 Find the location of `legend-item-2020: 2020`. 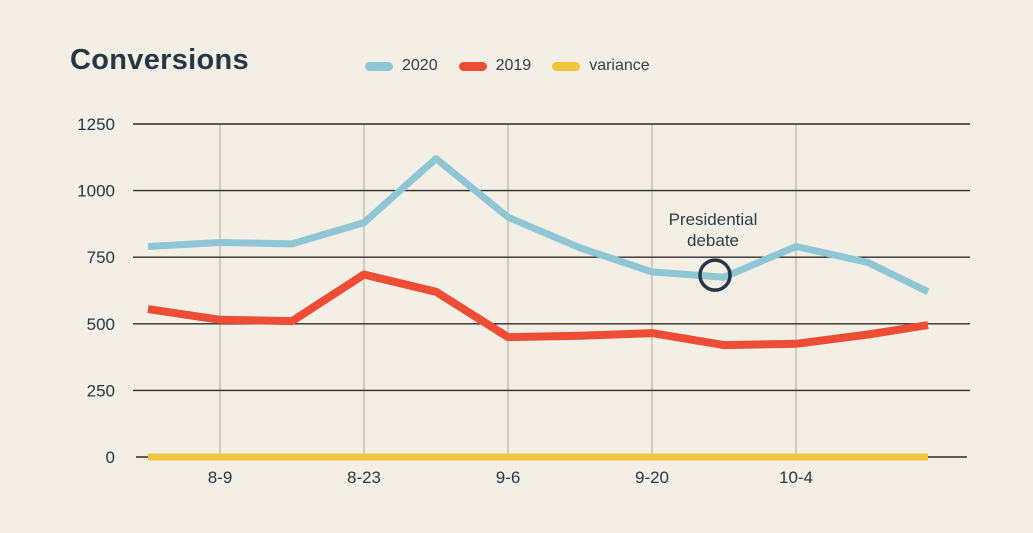

legend-item-2020: 2020 is located at coordinates (401, 66).